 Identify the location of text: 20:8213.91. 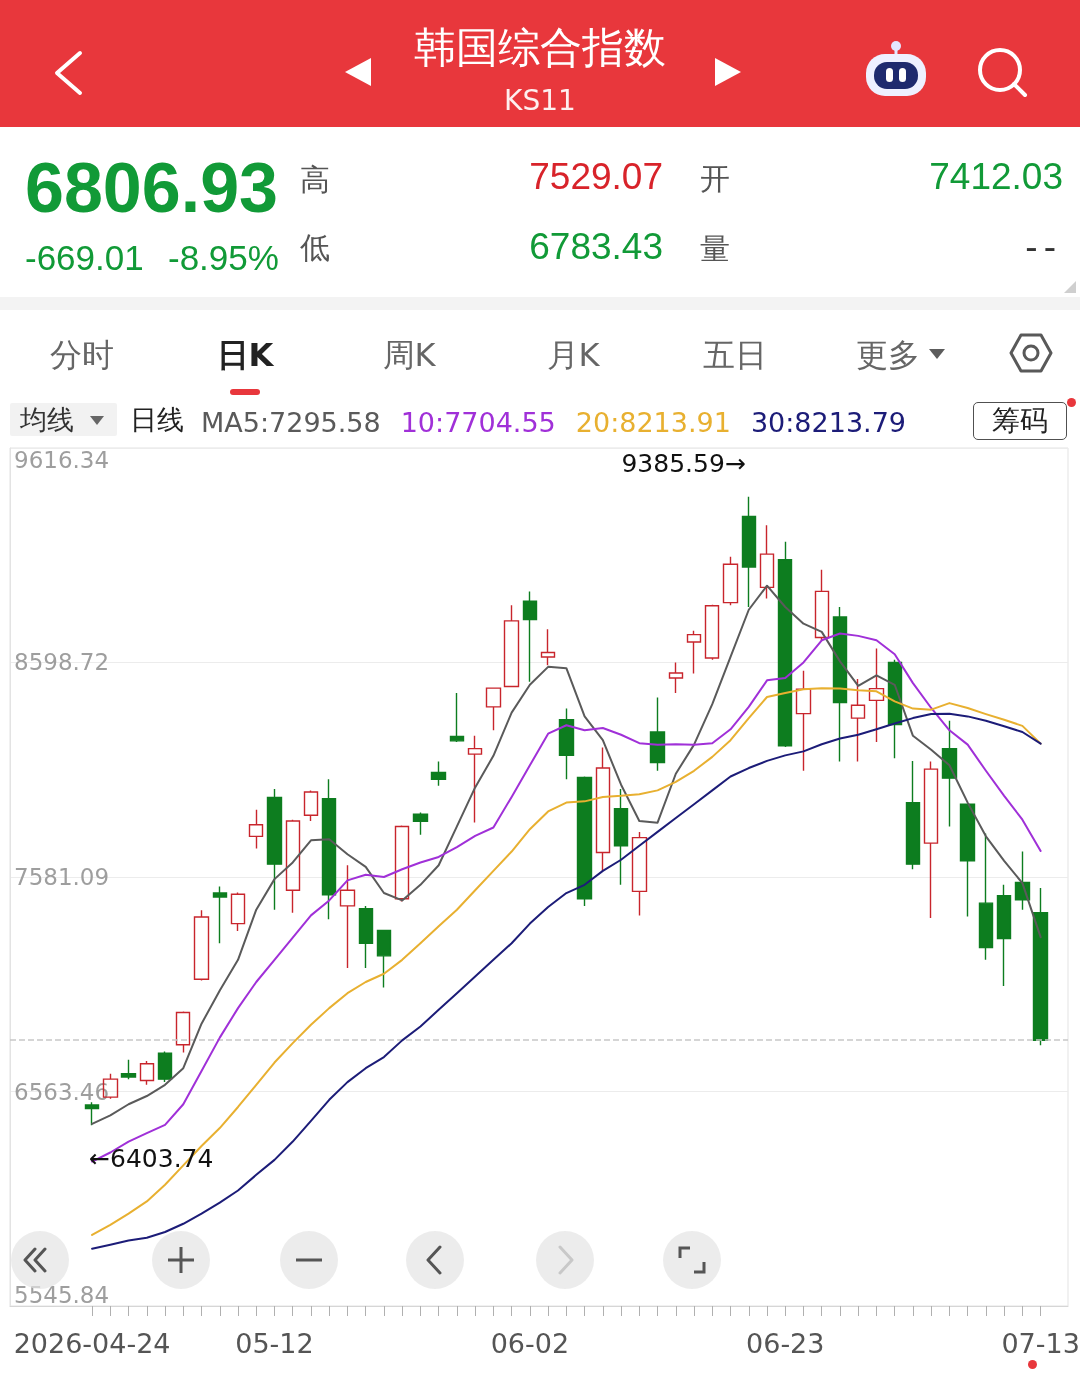
(653, 422).